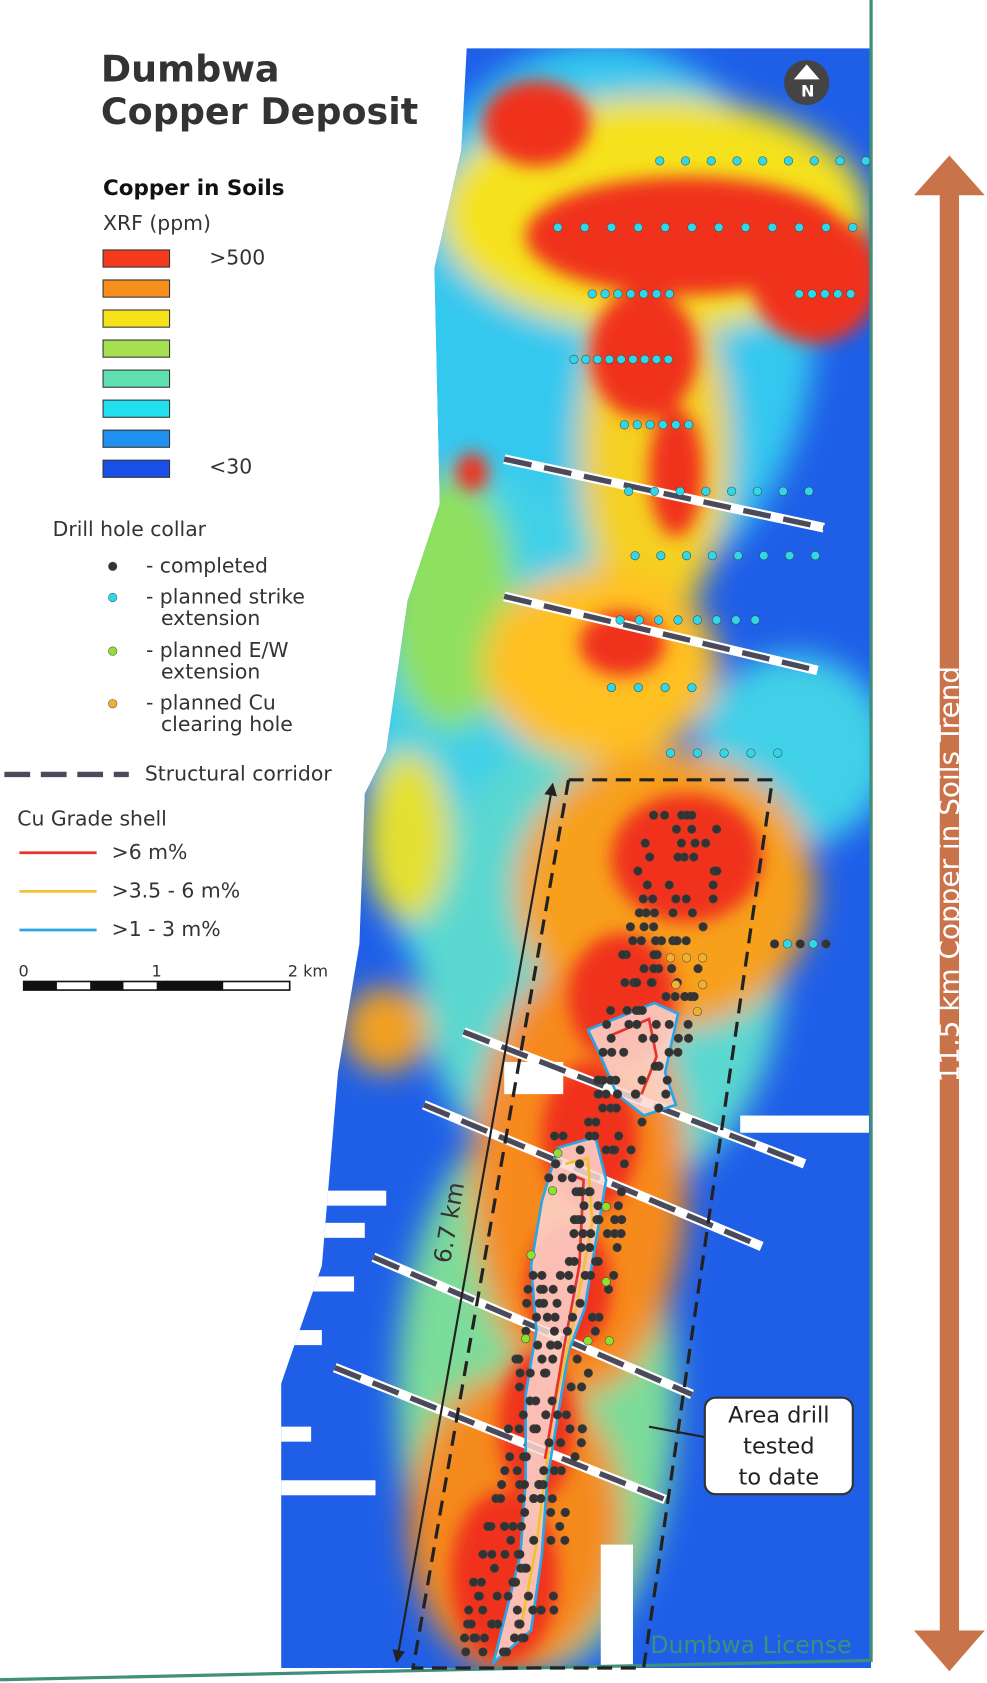 Image resolution: width=987 pixels, height=1683 pixels. I want to click on legend-title: Copper in Soils, so click(193, 188).